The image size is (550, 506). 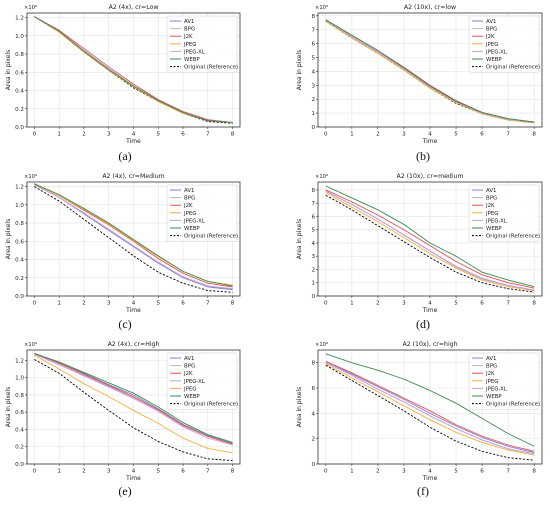 I want to click on panel-sublabel: (a), so click(x=124, y=156).